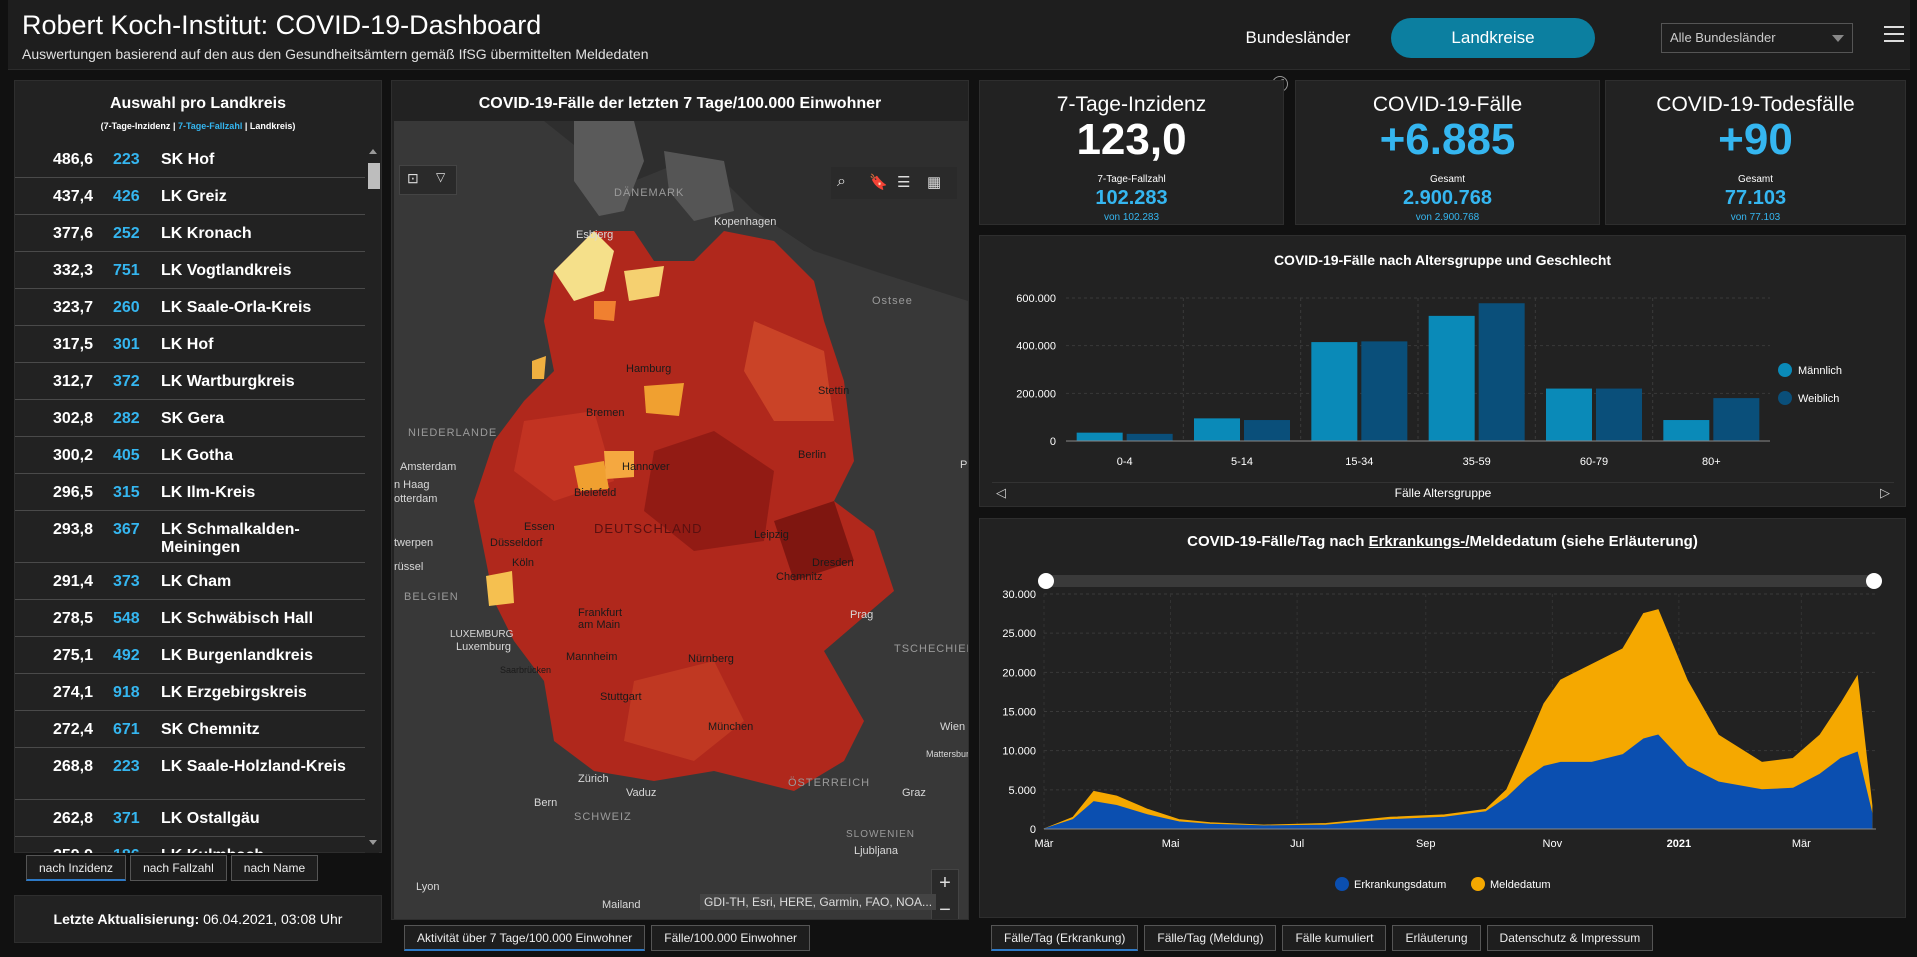 This screenshot has width=1917, height=957. I want to click on list-item: 377,6 252 LK Kronach, so click(190, 233).